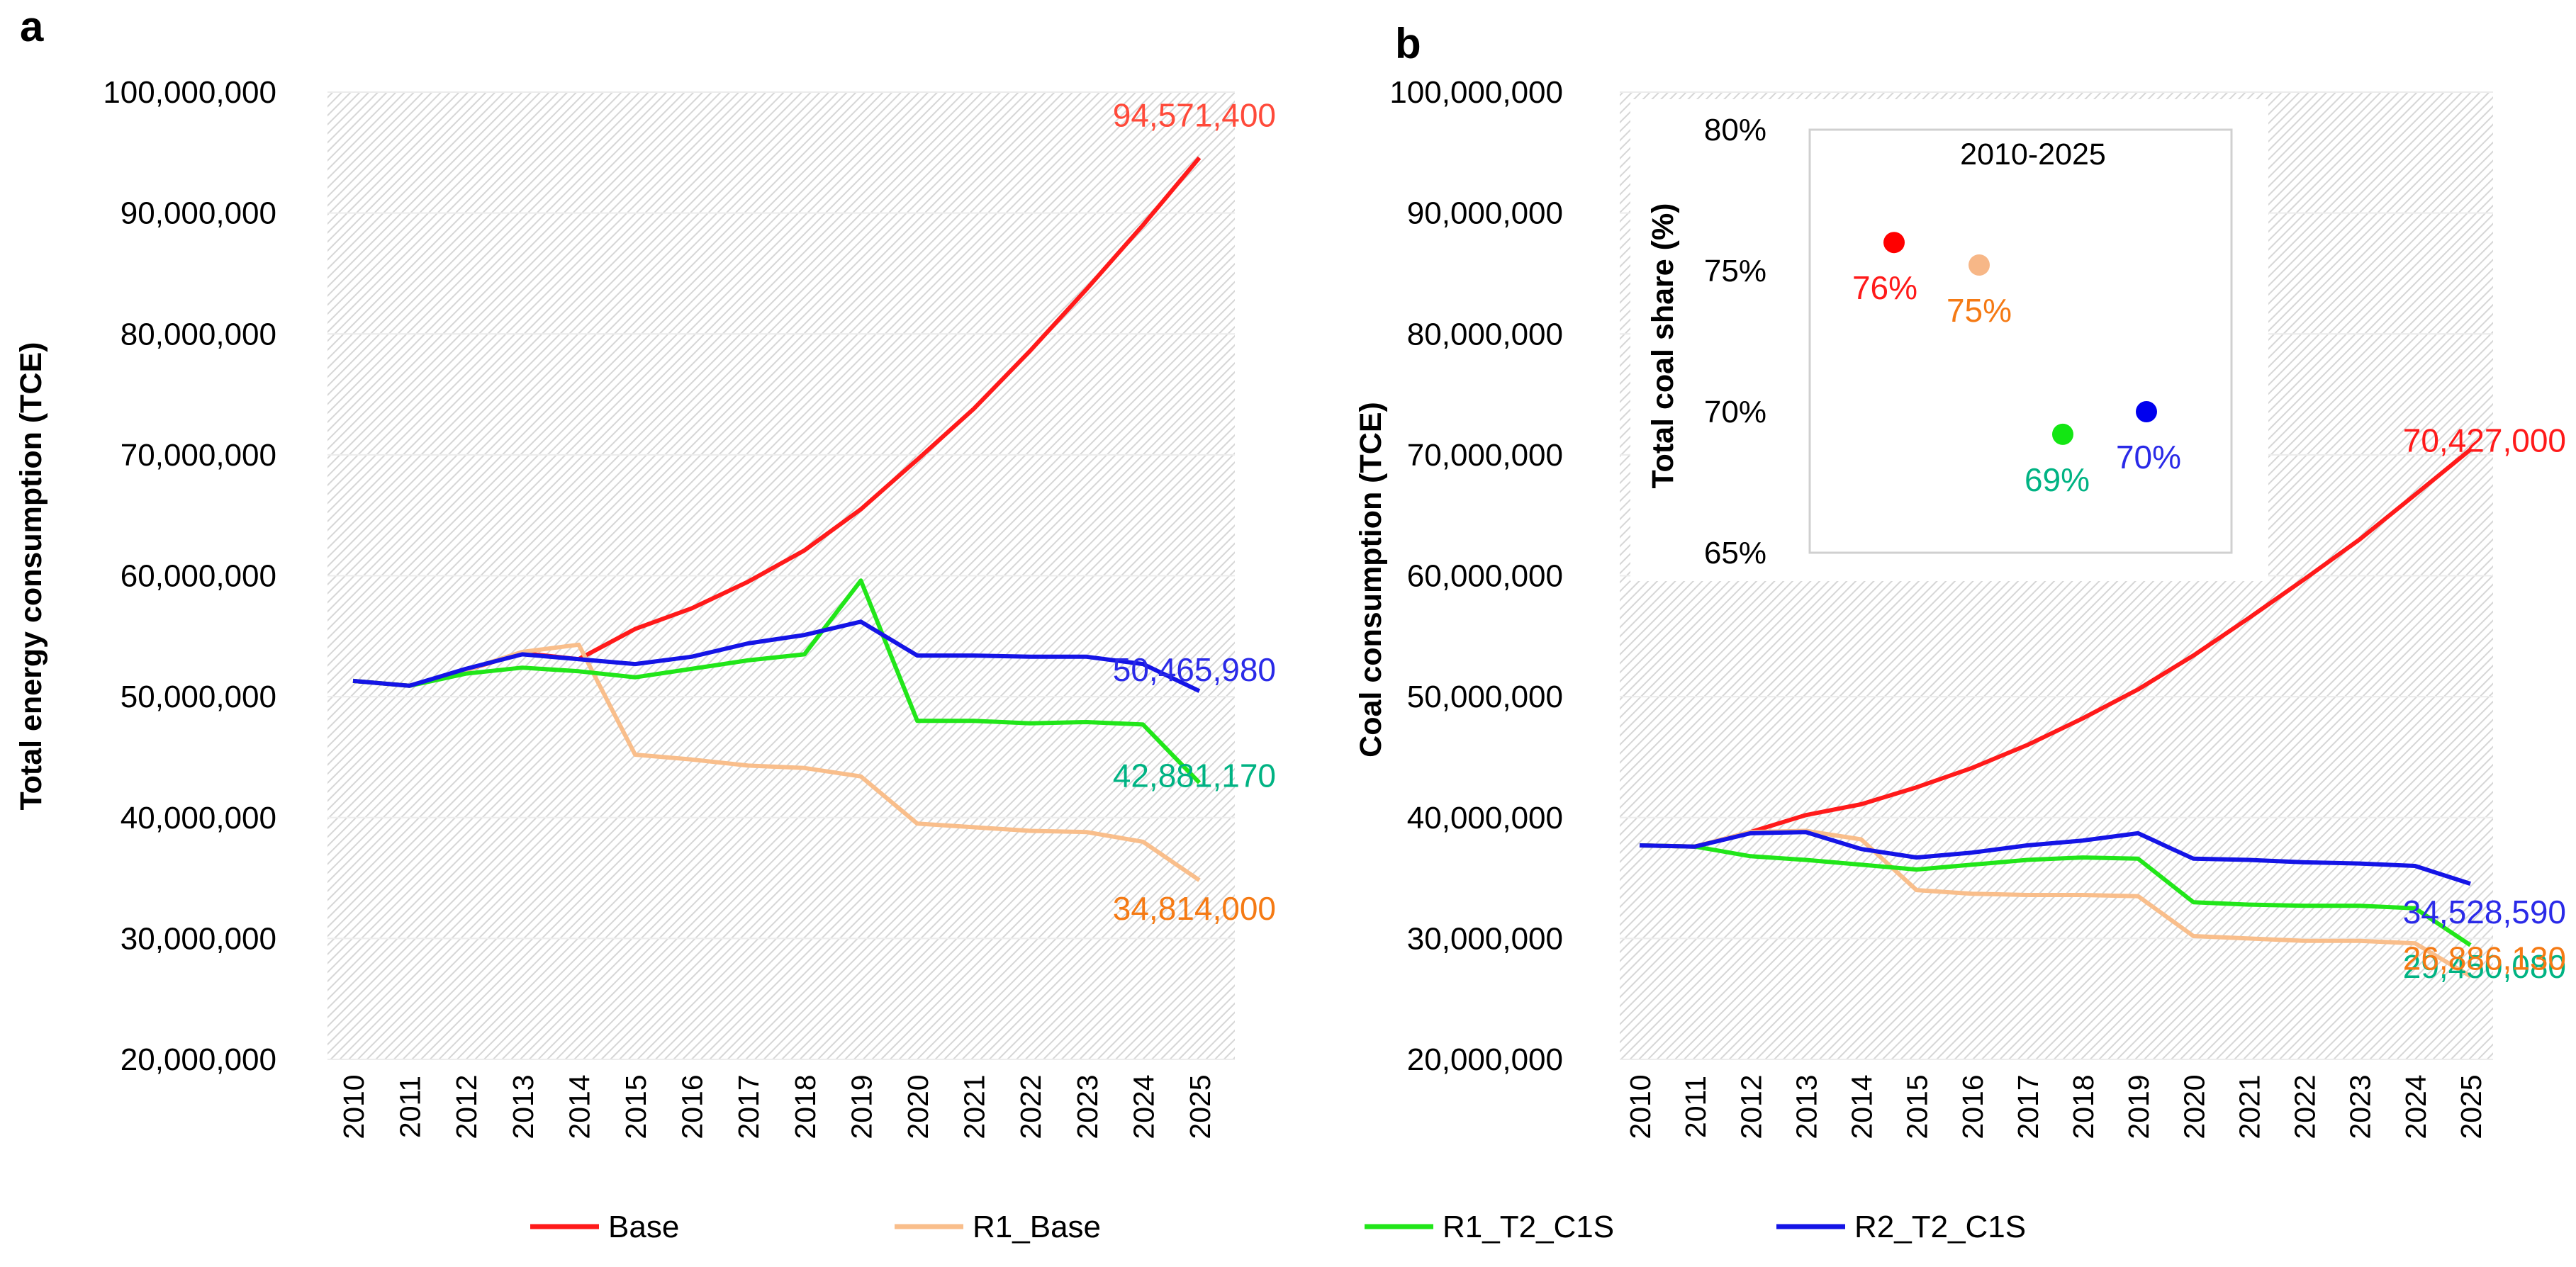  Describe the element at coordinates (1884, 288) in the screenshot. I see `inset-point-label: 76%` at that location.